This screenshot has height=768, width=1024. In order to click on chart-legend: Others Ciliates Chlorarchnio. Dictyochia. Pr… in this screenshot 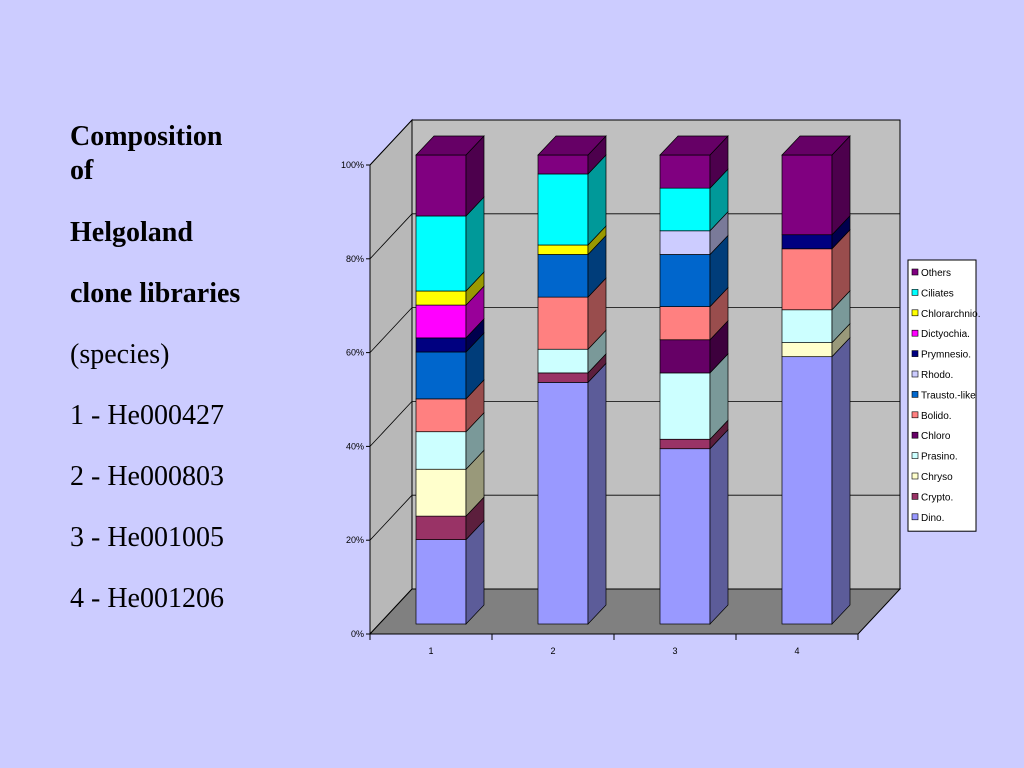, I will do `click(943, 395)`.